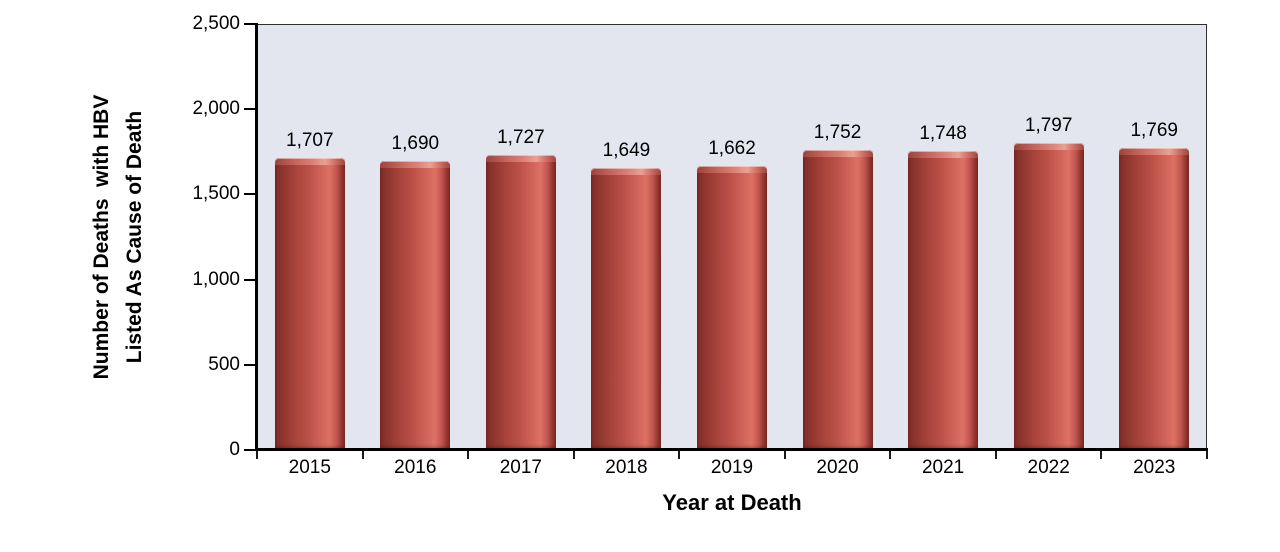 The width and height of the screenshot is (1280, 552). I want to click on y-tick-label: 500, so click(224, 364).